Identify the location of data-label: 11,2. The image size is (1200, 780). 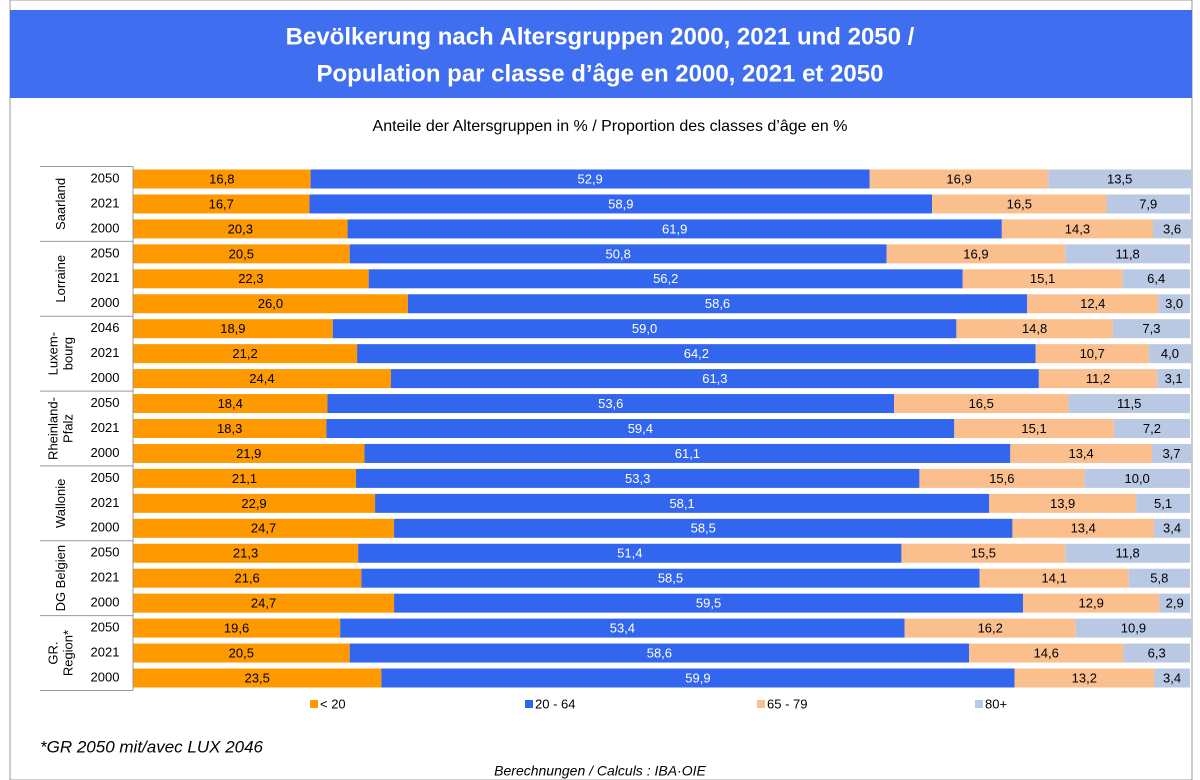
(1098, 378).